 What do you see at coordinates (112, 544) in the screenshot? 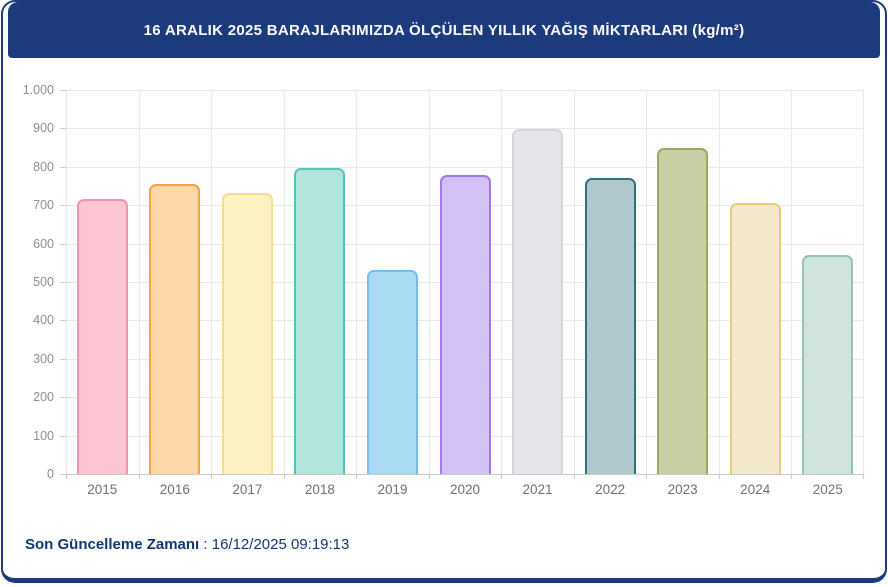
I see `last-update-label: Son Güncelleme Zamanı` at bounding box center [112, 544].